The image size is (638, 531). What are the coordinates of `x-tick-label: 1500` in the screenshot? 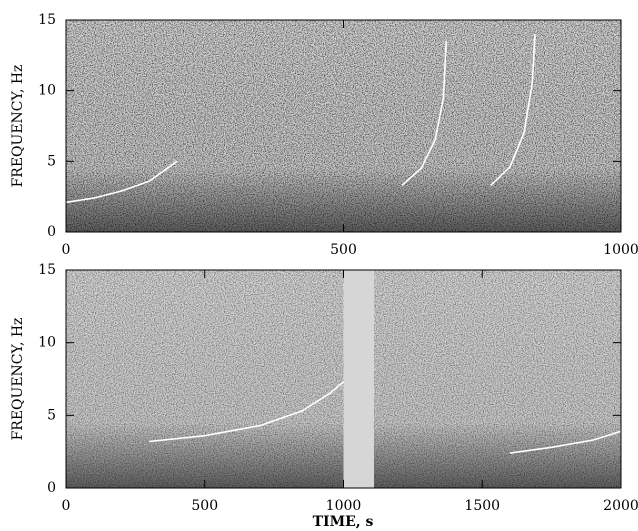 It's located at (482, 506).